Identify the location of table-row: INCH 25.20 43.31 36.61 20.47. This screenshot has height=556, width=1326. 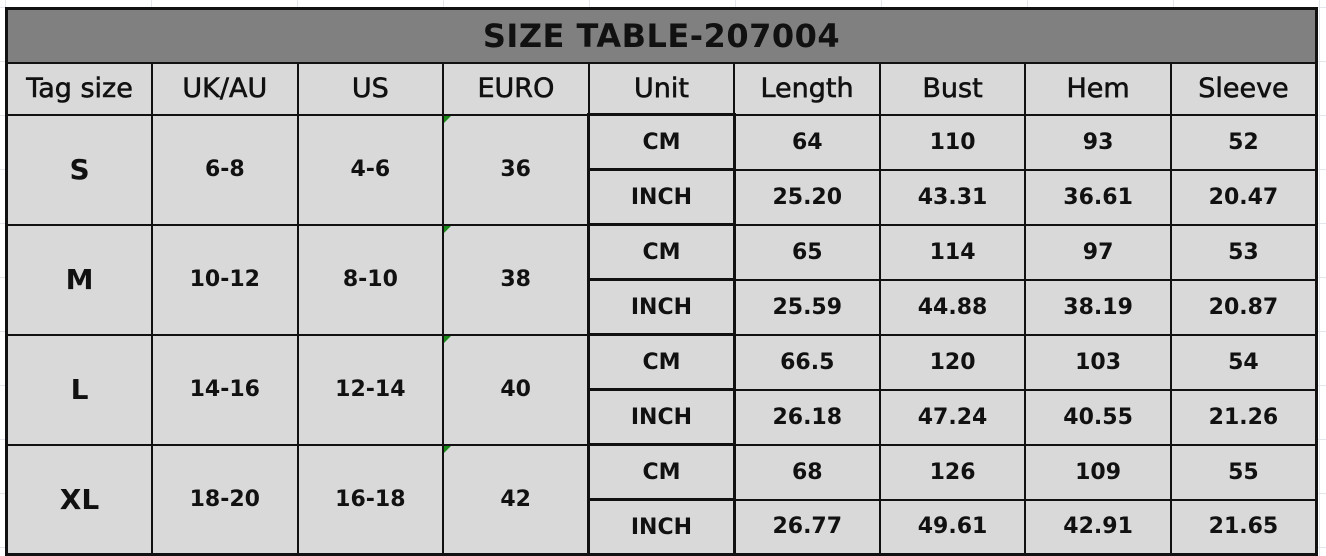
(662, 197).